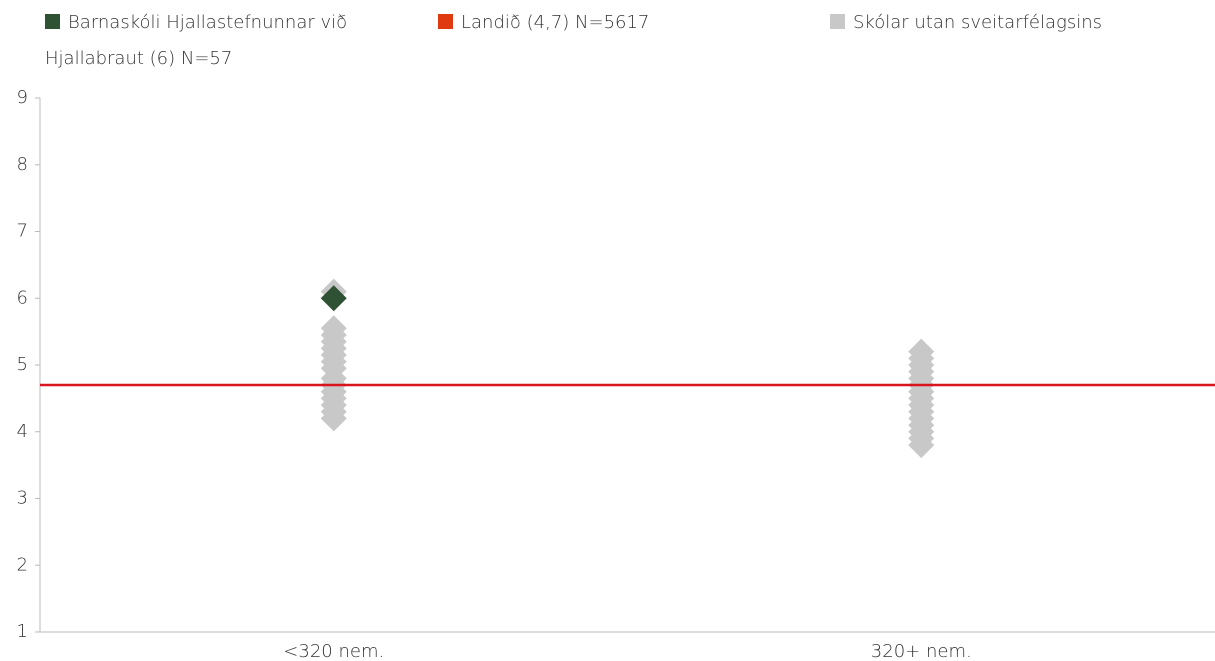 The width and height of the screenshot is (1215, 661). What do you see at coordinates (978, 22) in the screenshot?
I see `legend-label: Skólar utan sveitarfélagsins` at bounding box center [978, 22].